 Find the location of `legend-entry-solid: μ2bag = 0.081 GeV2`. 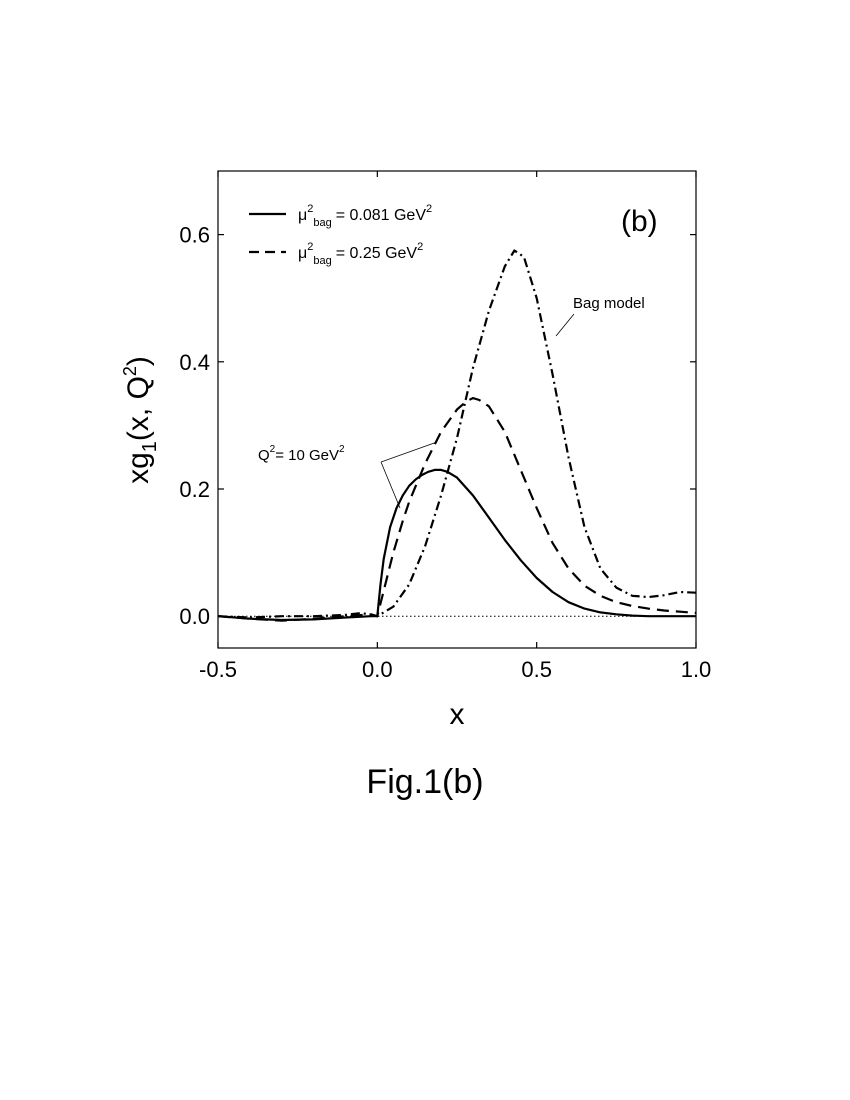

legend-entry-solid: μ2bag = 0.081 GeV2 is located at coordinates (365, 216).